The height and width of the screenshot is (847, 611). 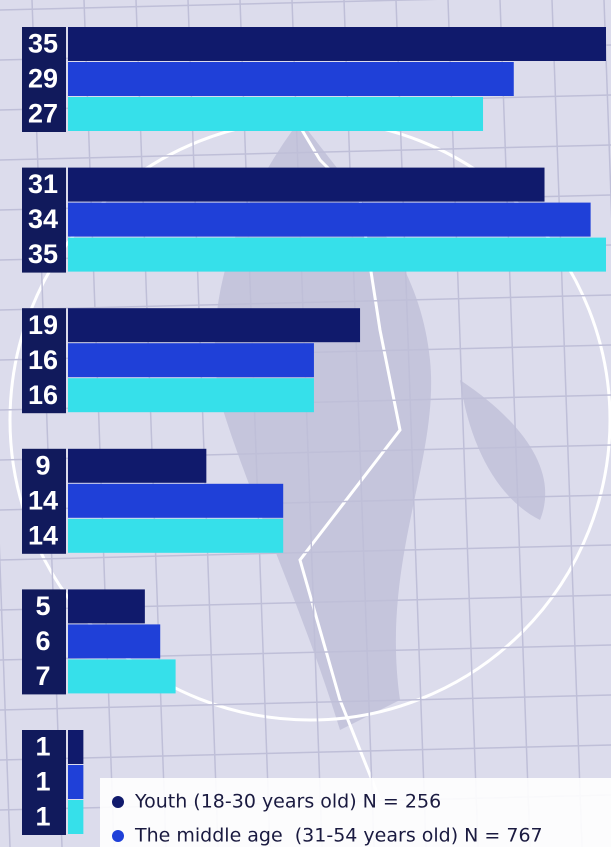 I want to click on value-label: 7, so click(x=42, y=676).